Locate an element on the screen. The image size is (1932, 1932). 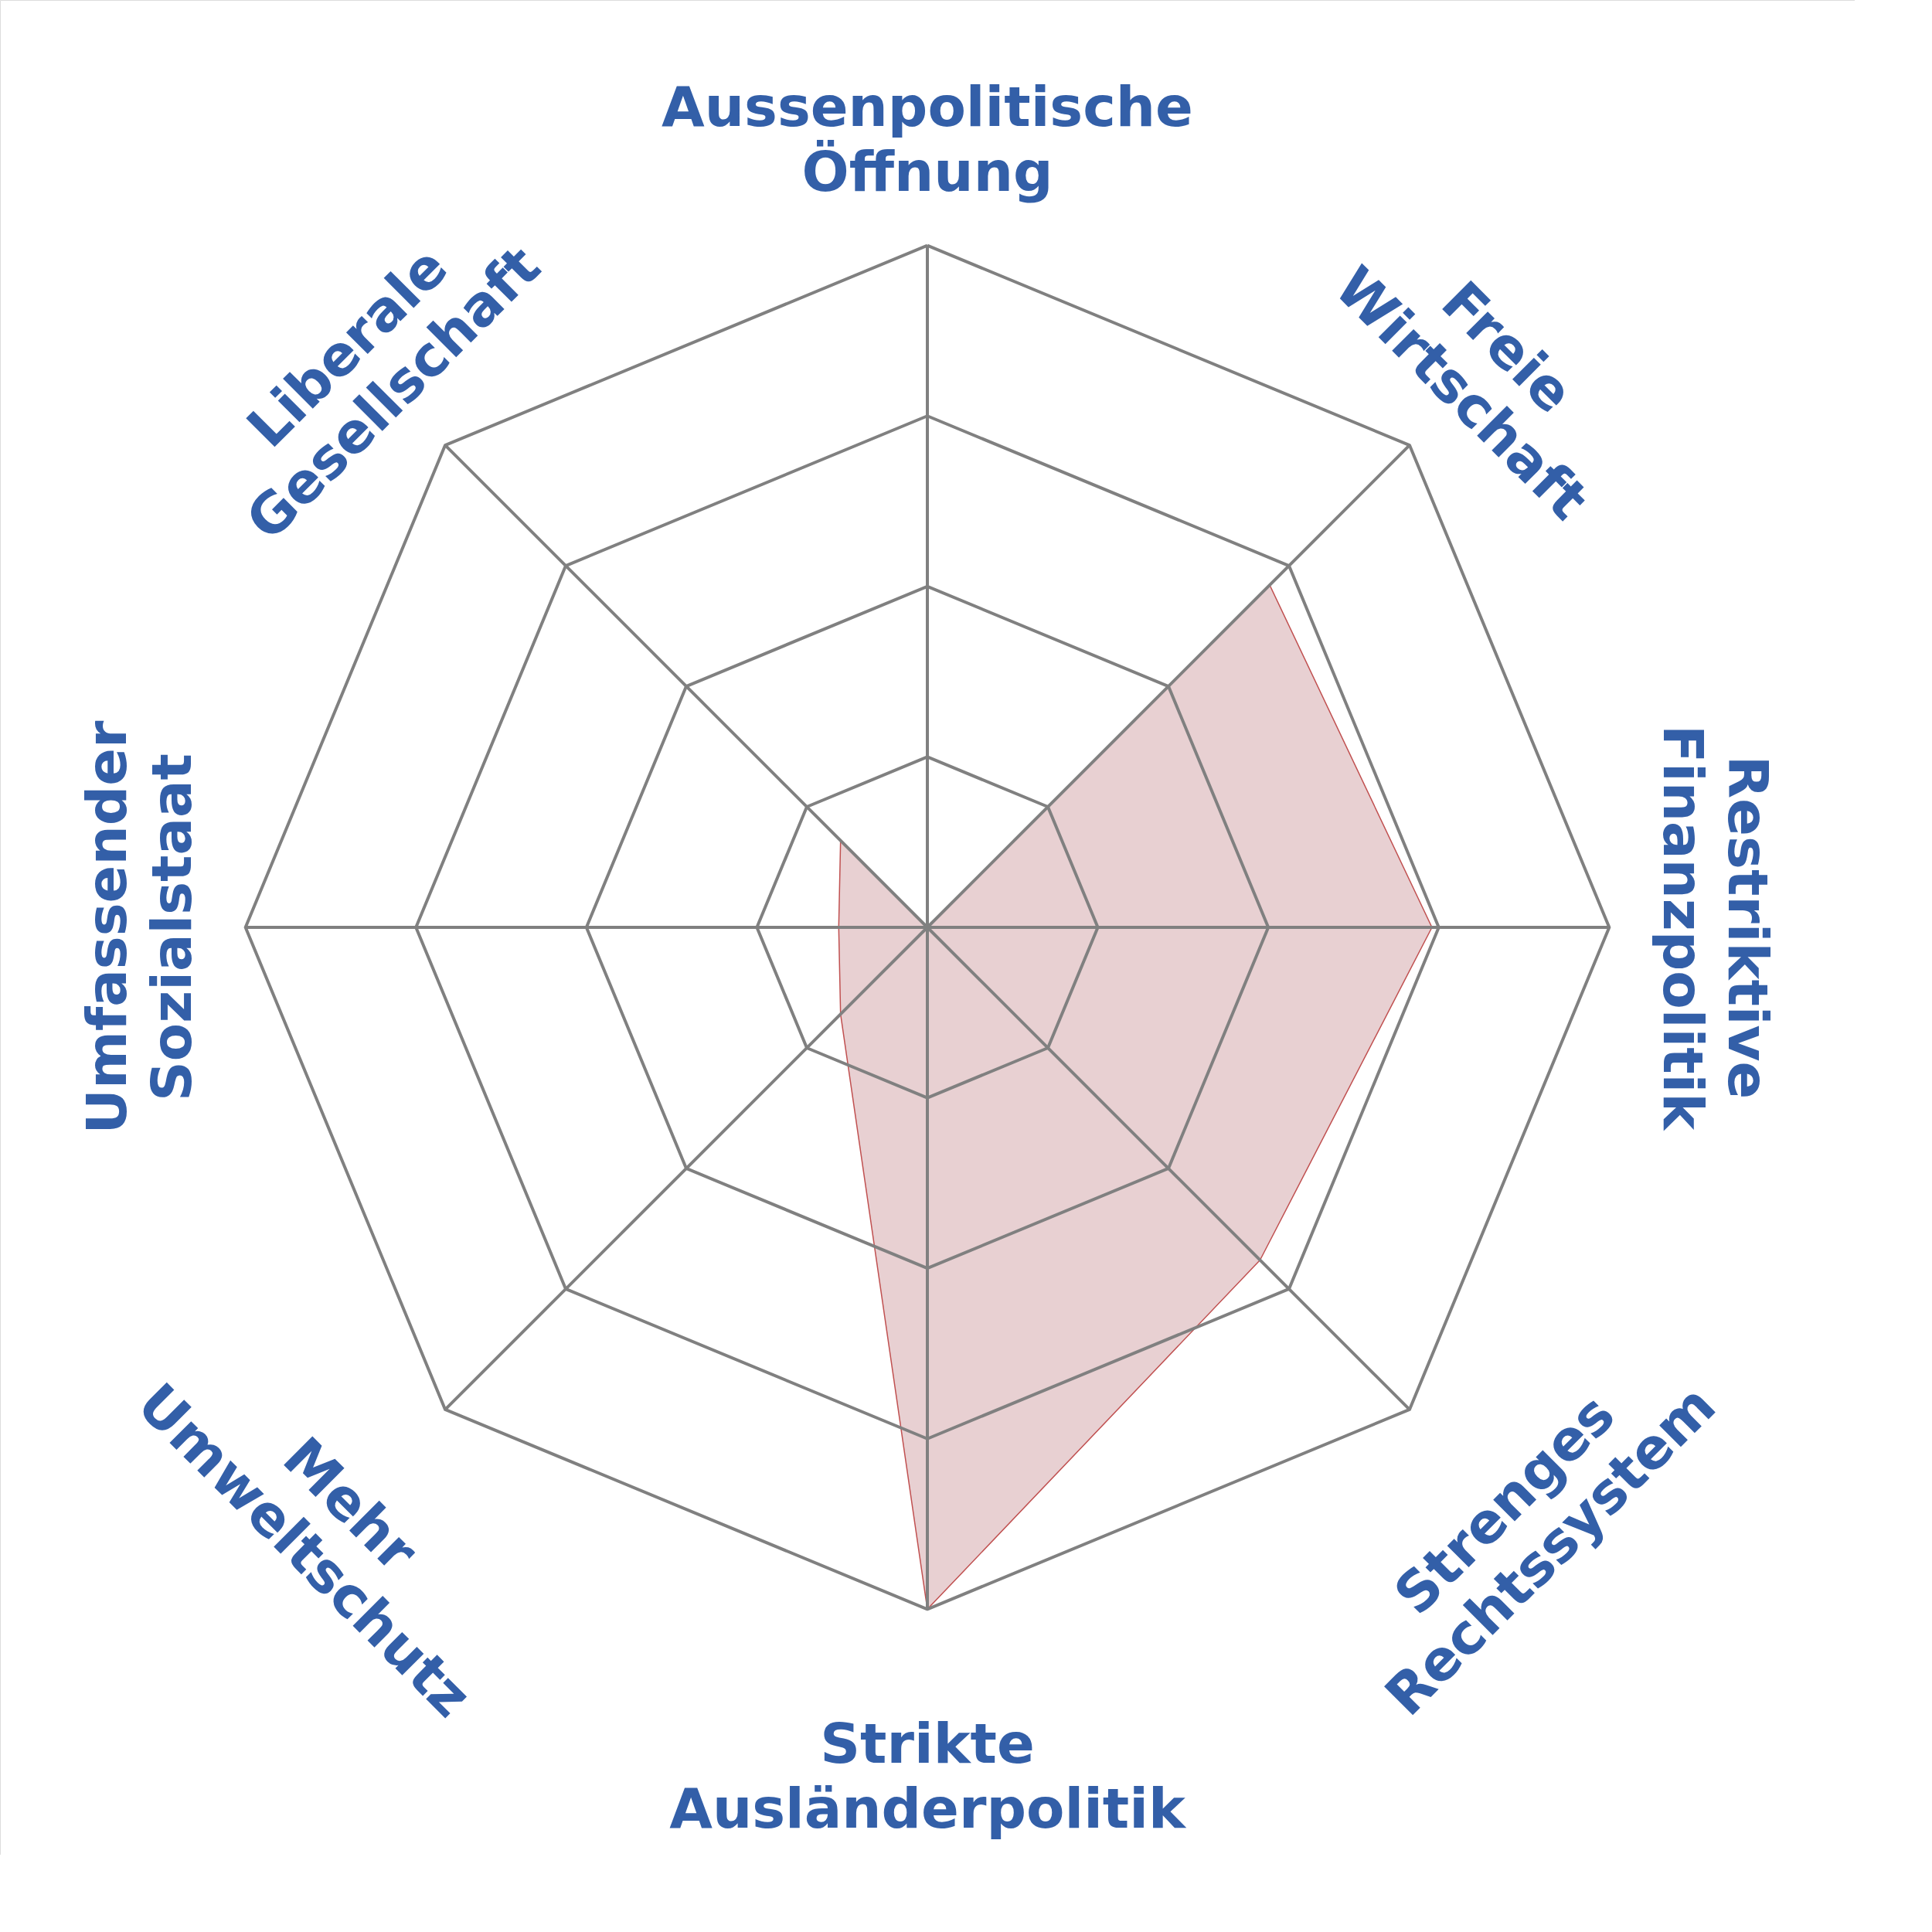
spoke-label: Strikte Ausländerpolitik is located at coordinates (928, 1775).